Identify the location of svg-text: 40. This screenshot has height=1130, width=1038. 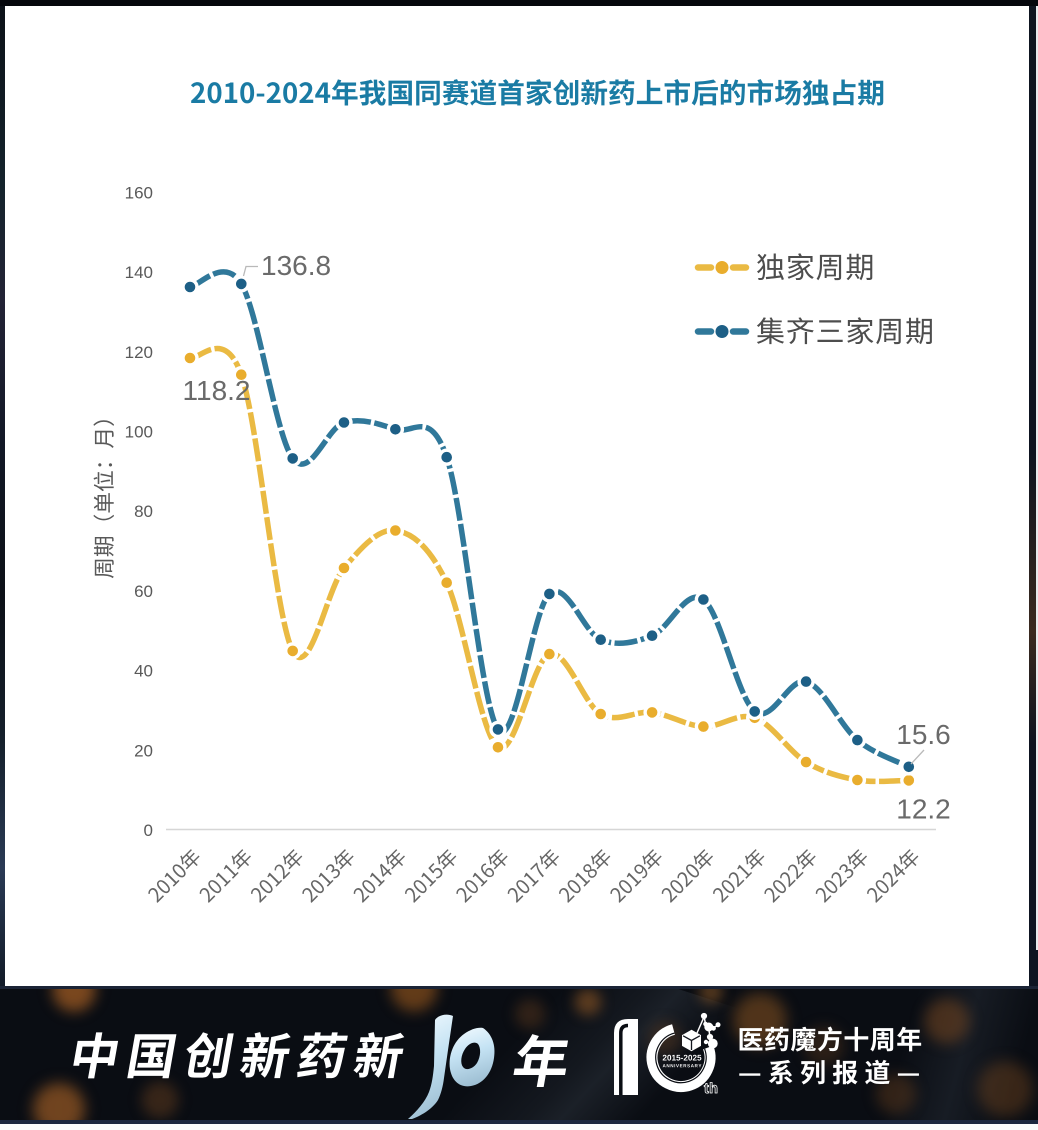
(143, 671).